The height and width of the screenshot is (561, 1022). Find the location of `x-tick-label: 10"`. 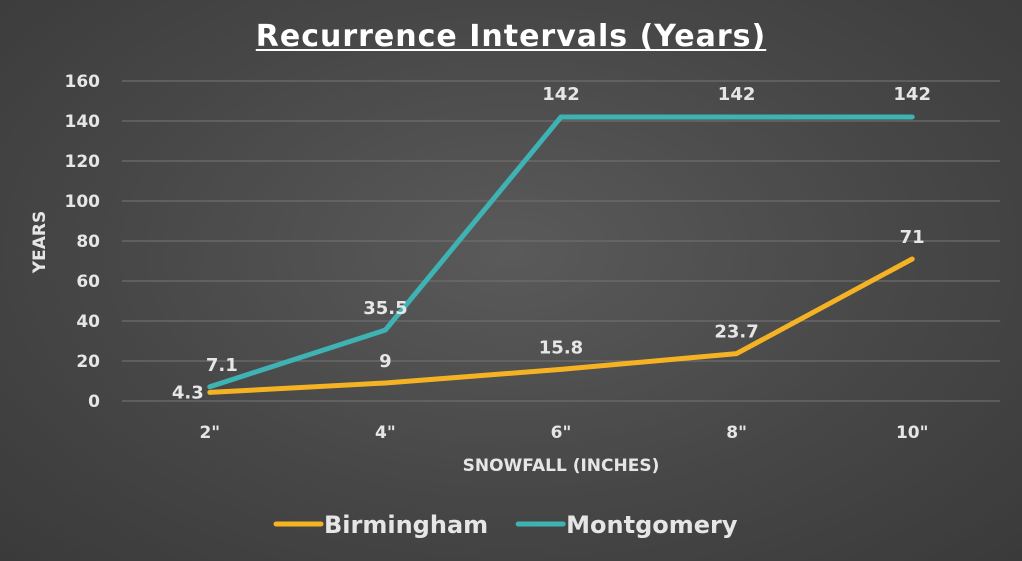

x-tick-label: 10" is located at coordinates (912, 433).